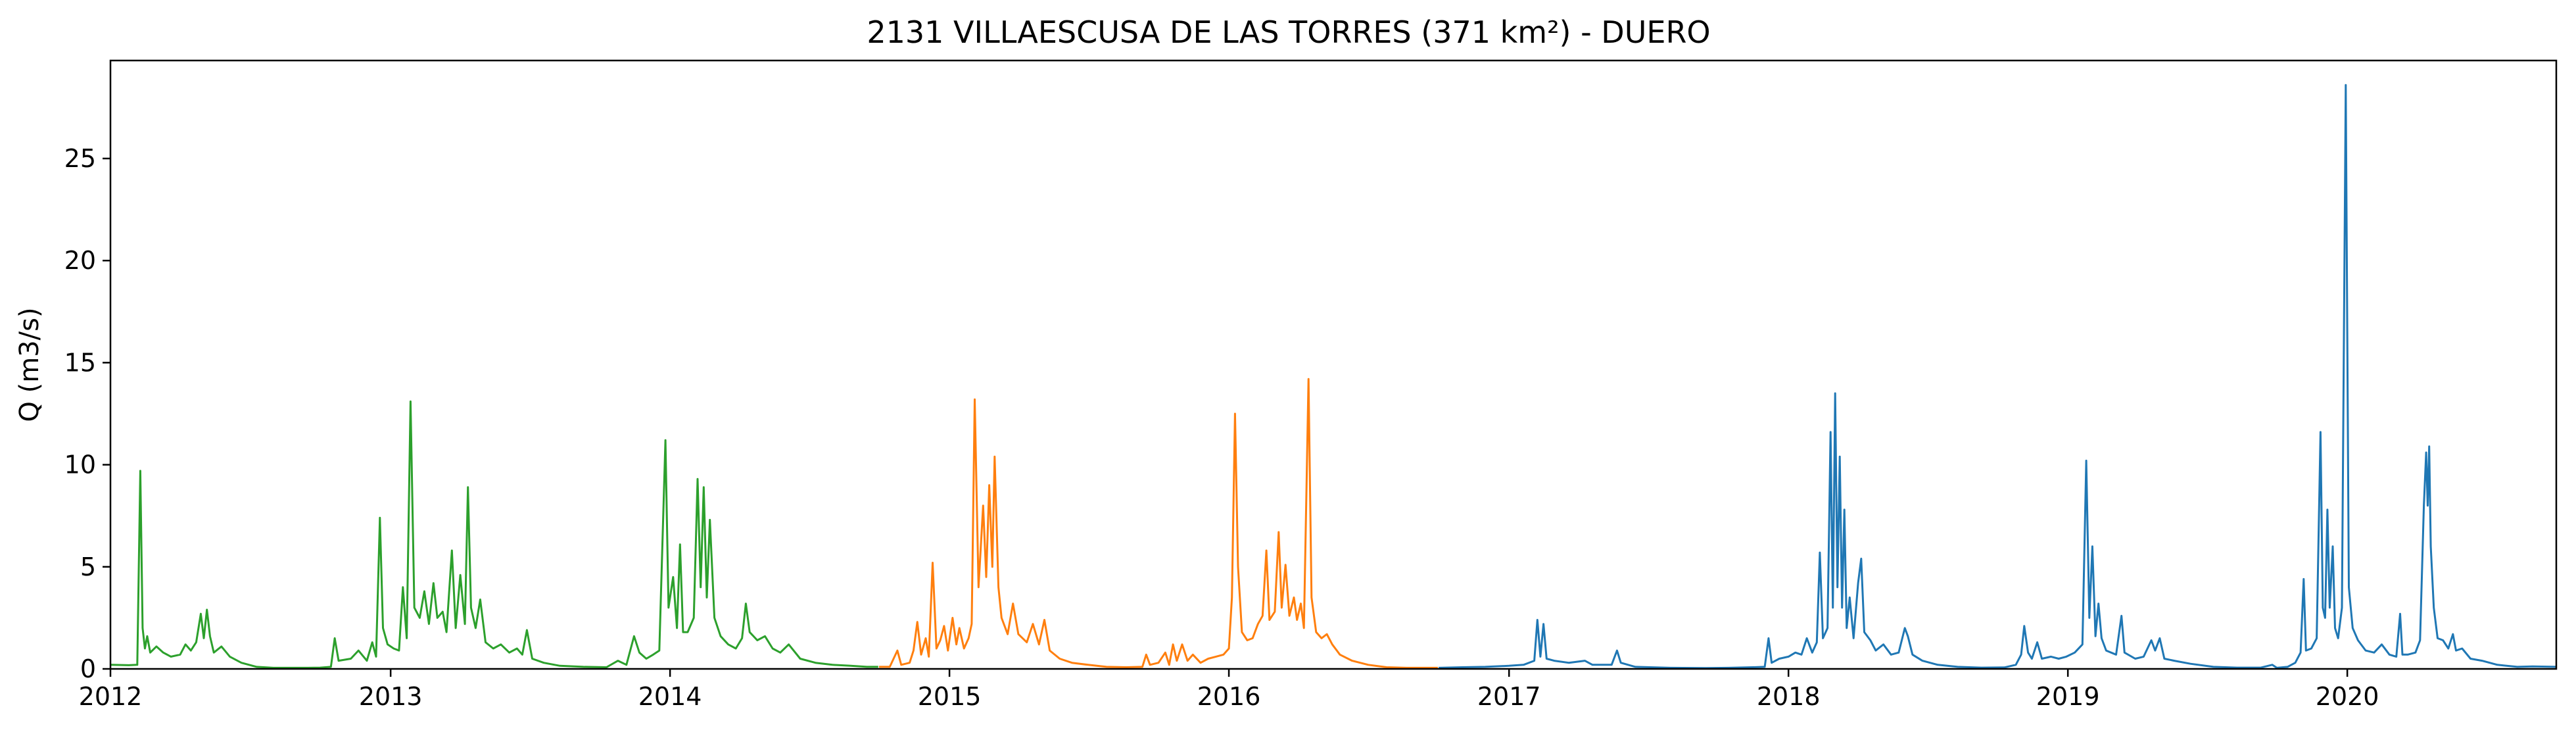 The image size is (2576, 734). I want to click on y-tick-label: 25, so click(80, 158).